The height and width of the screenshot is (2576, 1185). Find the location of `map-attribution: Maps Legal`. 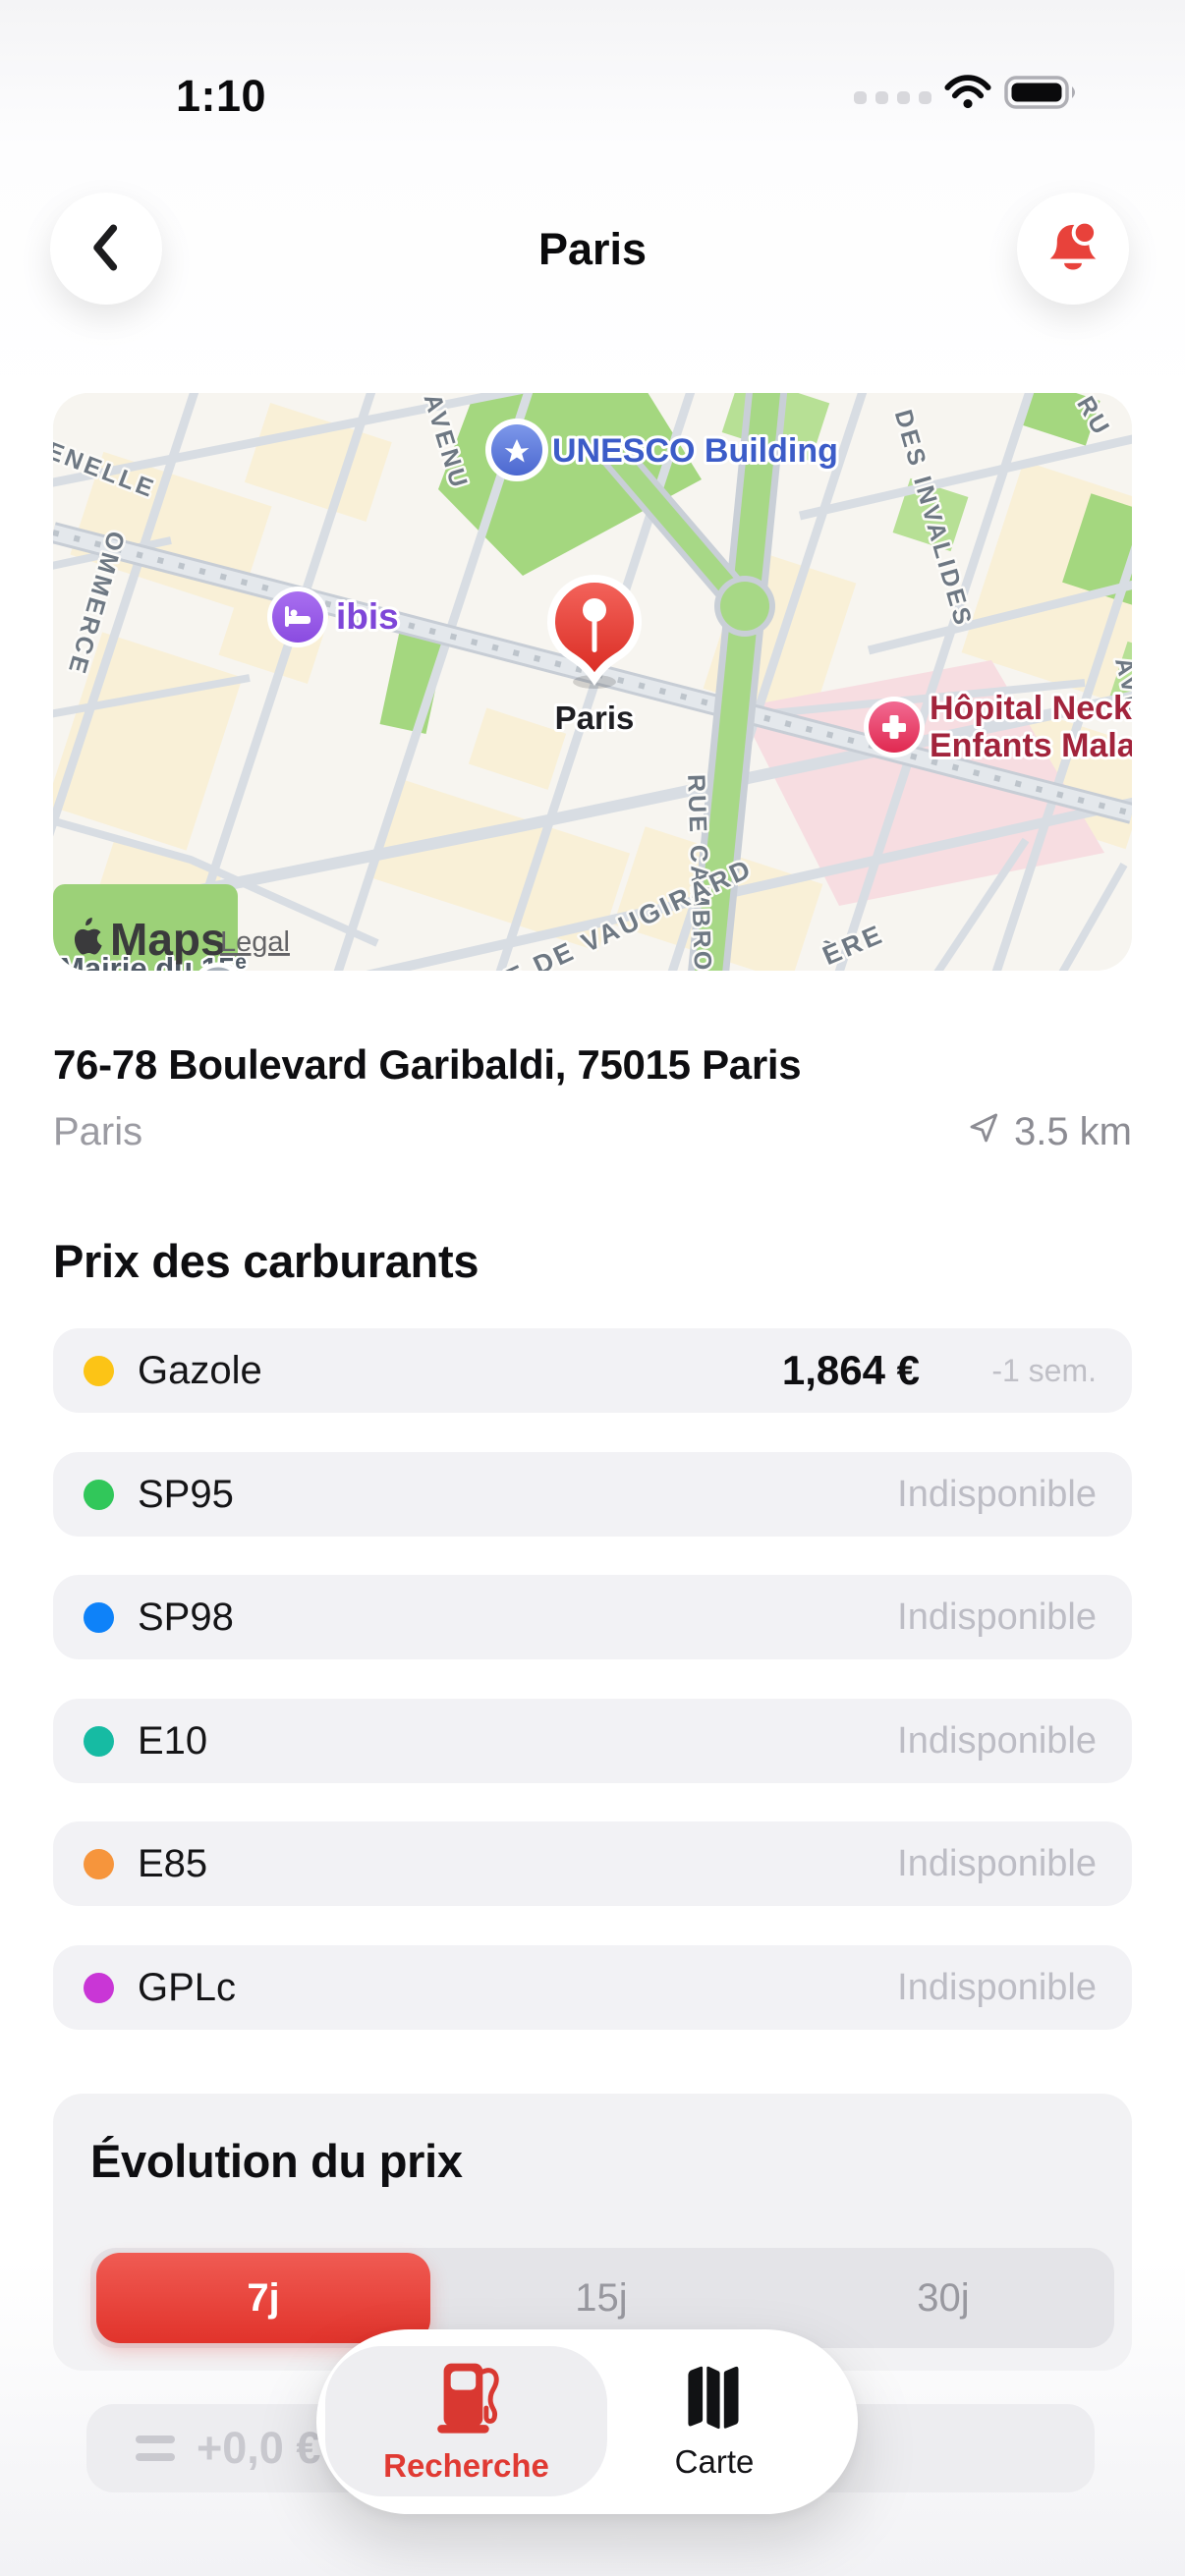

map-attribution: Maps Legal is located at coordinates (182, 939).